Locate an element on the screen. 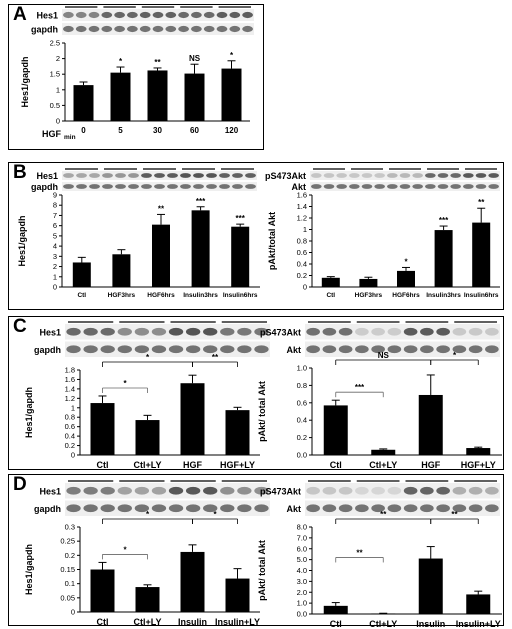 The height and width of the screenshot is (629, 512). chart-4-y-tick-label: 0.4 is located at coordinates (302, 420).